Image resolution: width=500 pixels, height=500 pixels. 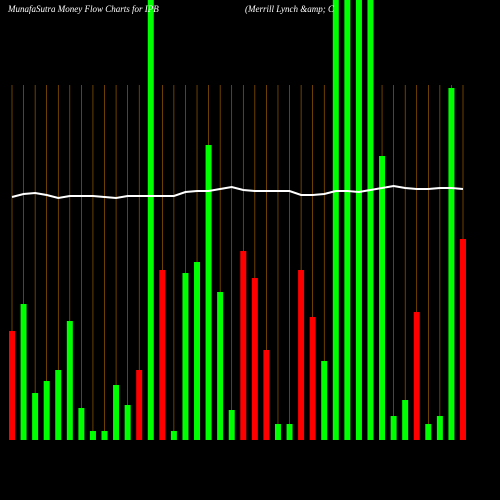 I want to click on chart-subtitle: (Merrill Lynch &amp; C, so click(x=290, y=9).